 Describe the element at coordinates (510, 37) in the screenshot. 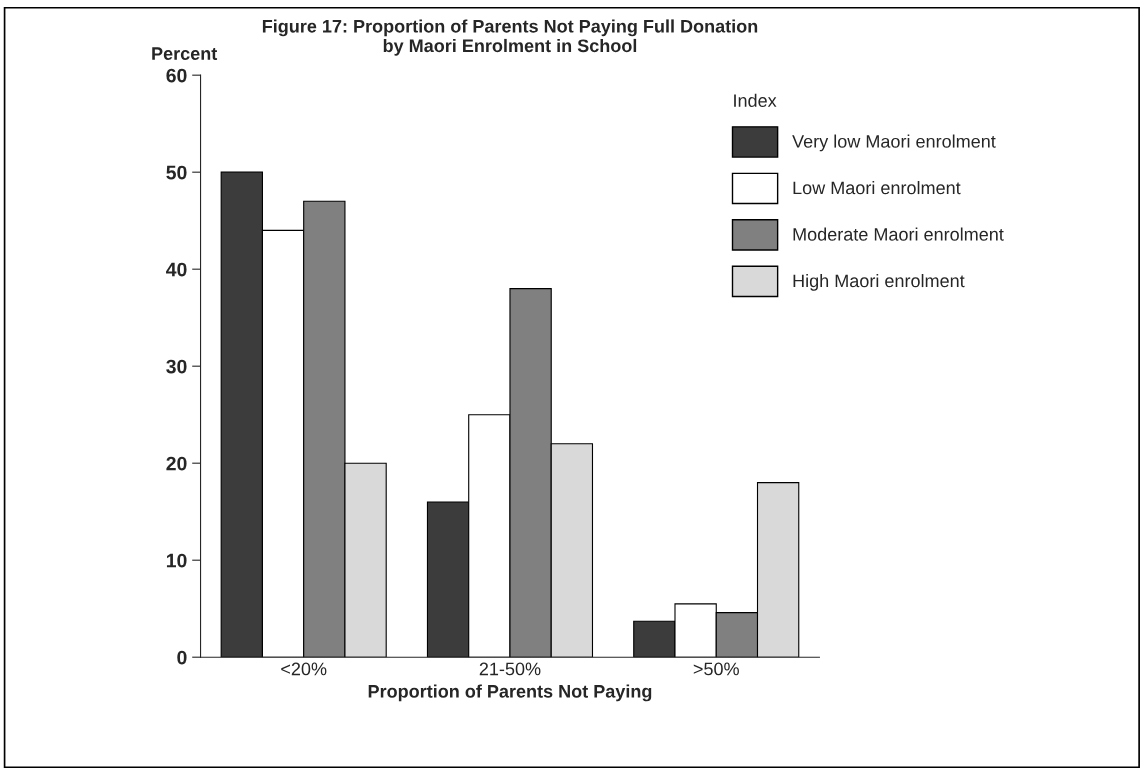

I see `chart-title: Figure 17: Proportion of Parents Not Paying Full Donation by Maori Enrolment in School` at that location.